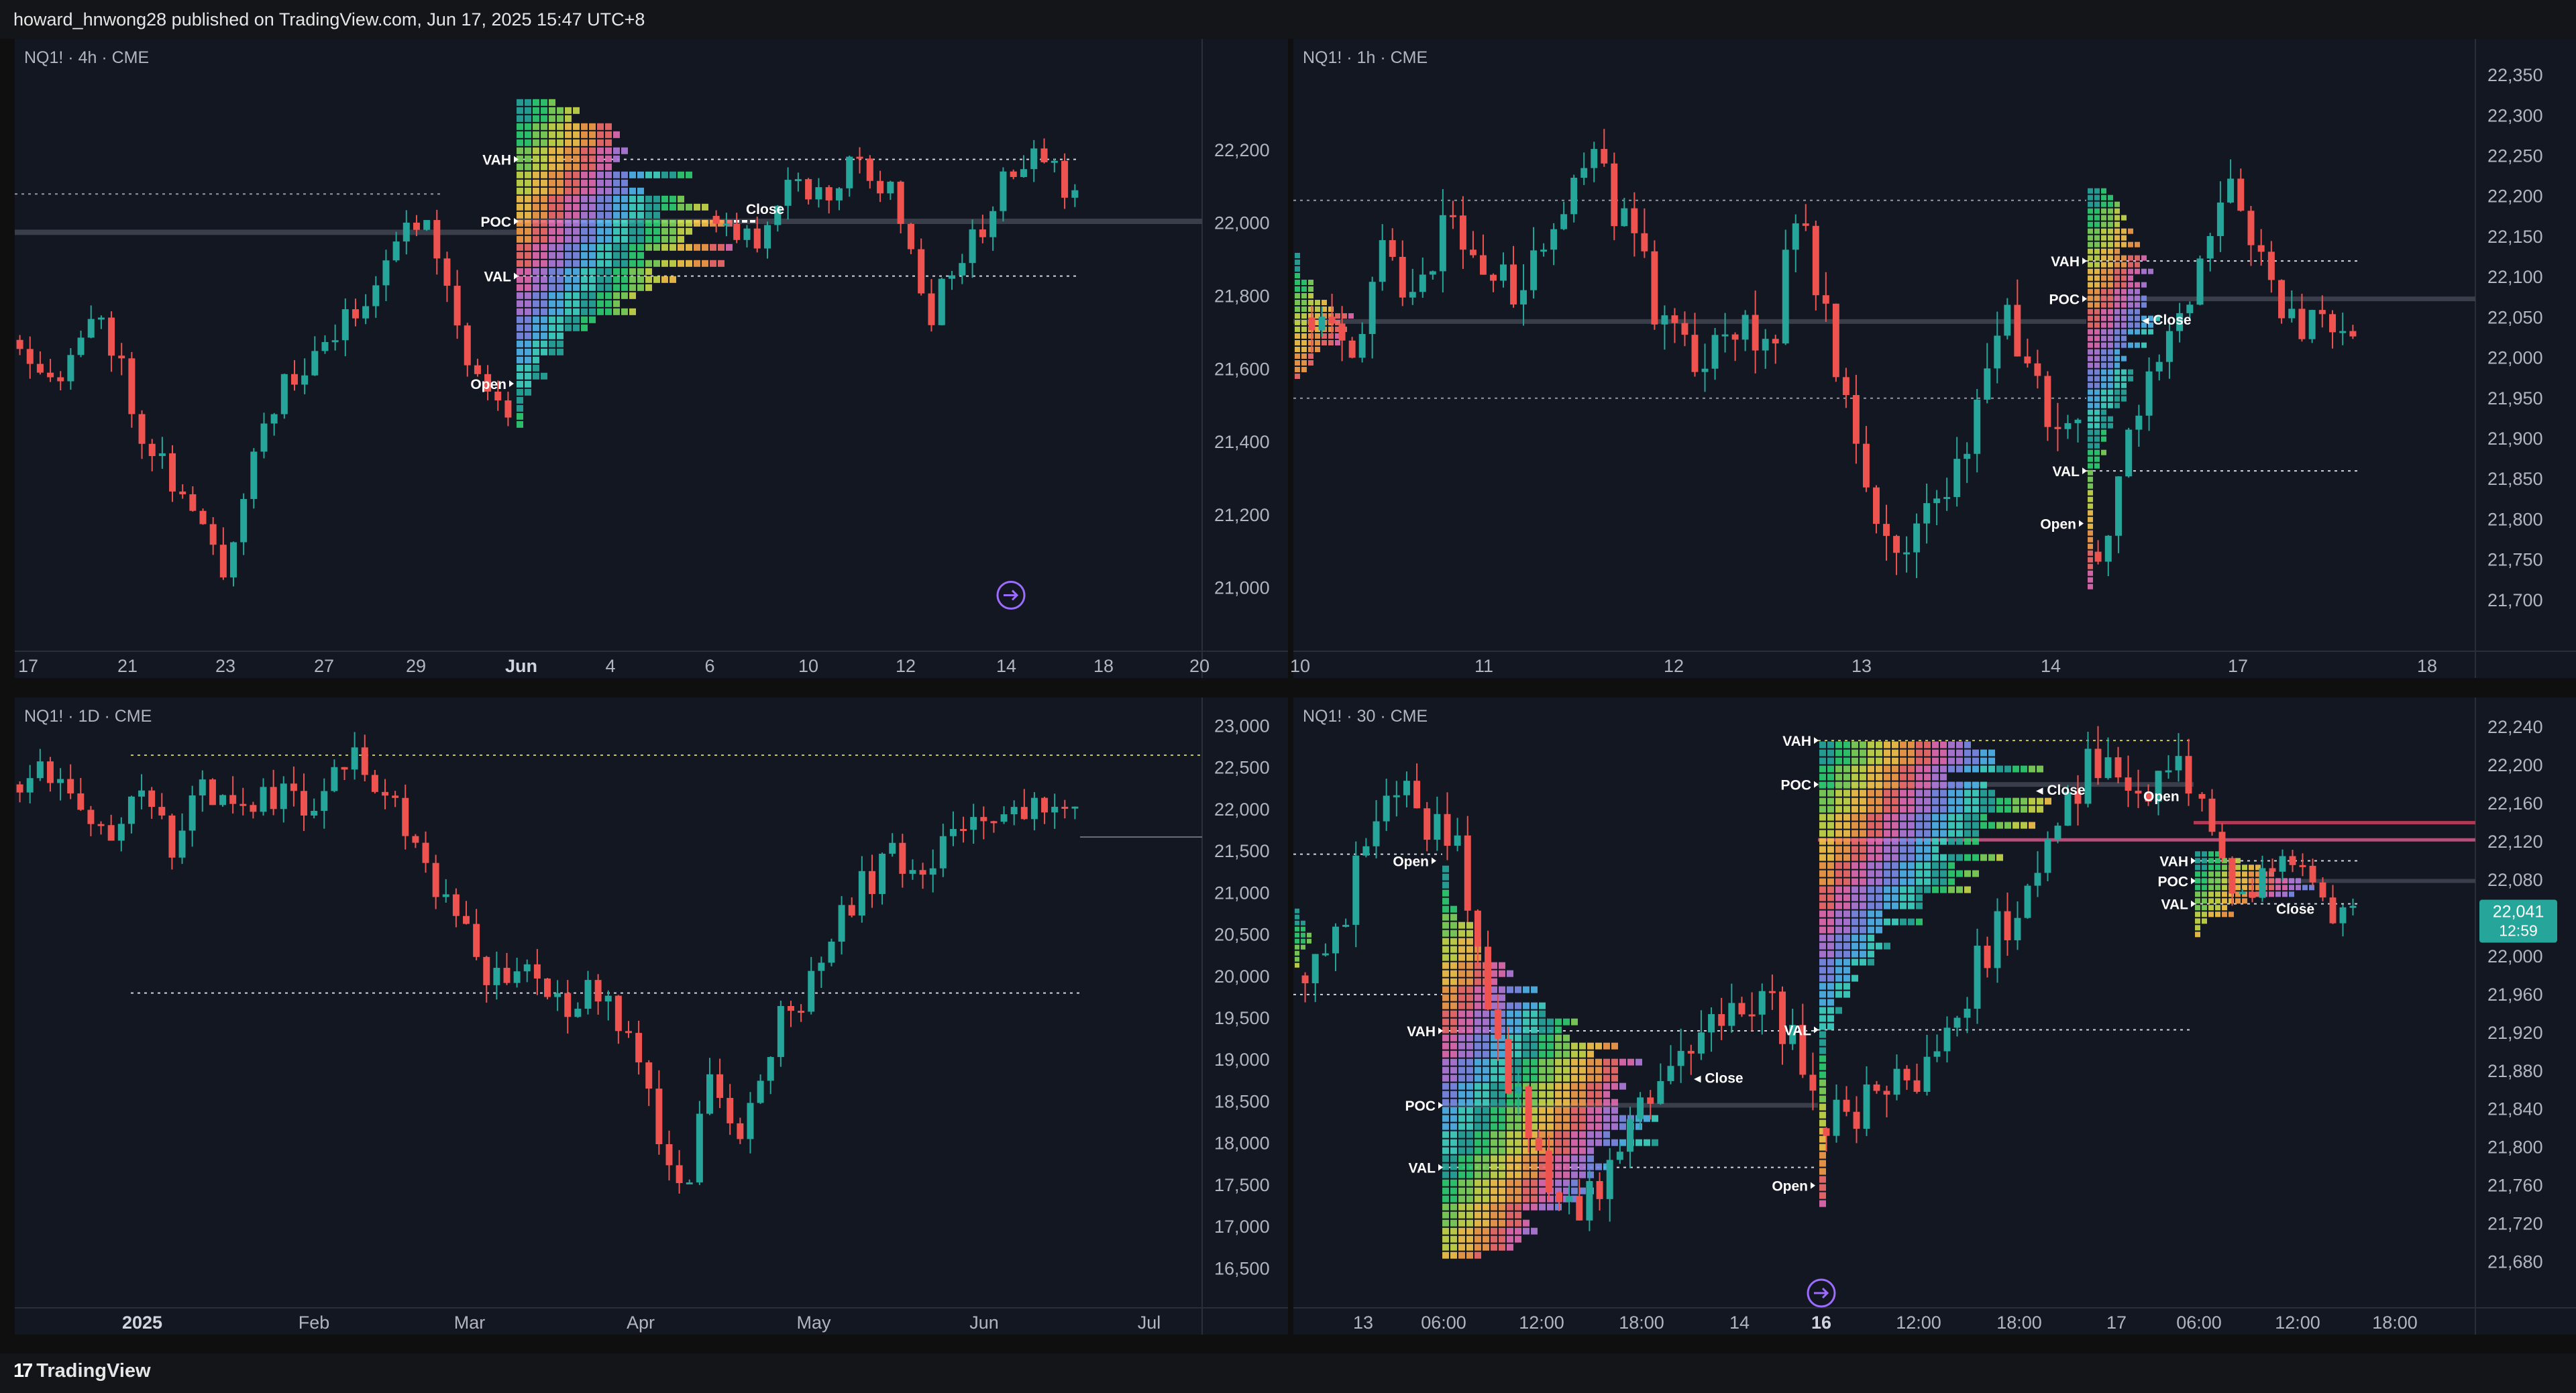 The height and width of the screenshot is (1393, 2576). What do you see at coordinates (1149, 1323) in the screenshot?
I see `x-tick-label: Jul` at bounding box center [1149, 1323].